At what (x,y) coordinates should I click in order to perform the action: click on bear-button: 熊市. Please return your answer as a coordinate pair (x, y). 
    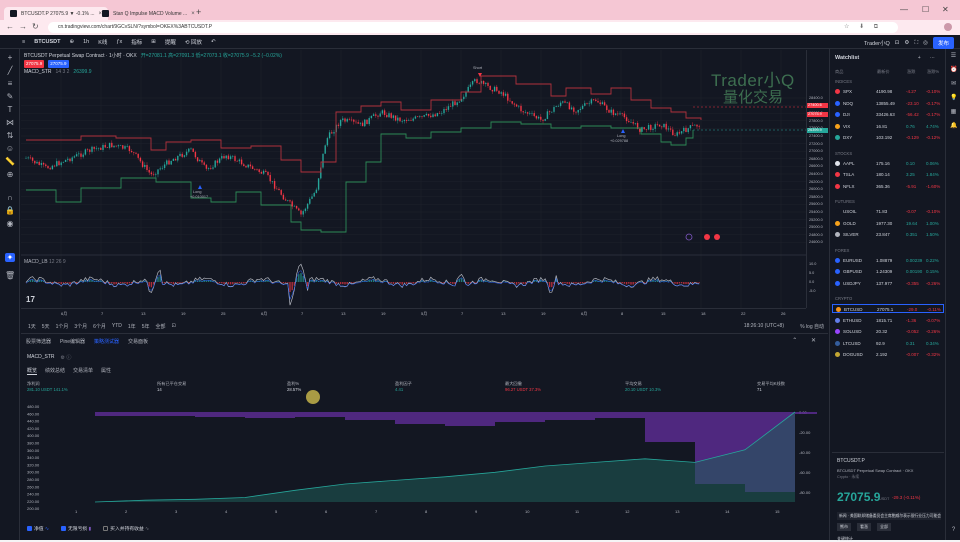
    Looking at the image, I should click on (844, 527).